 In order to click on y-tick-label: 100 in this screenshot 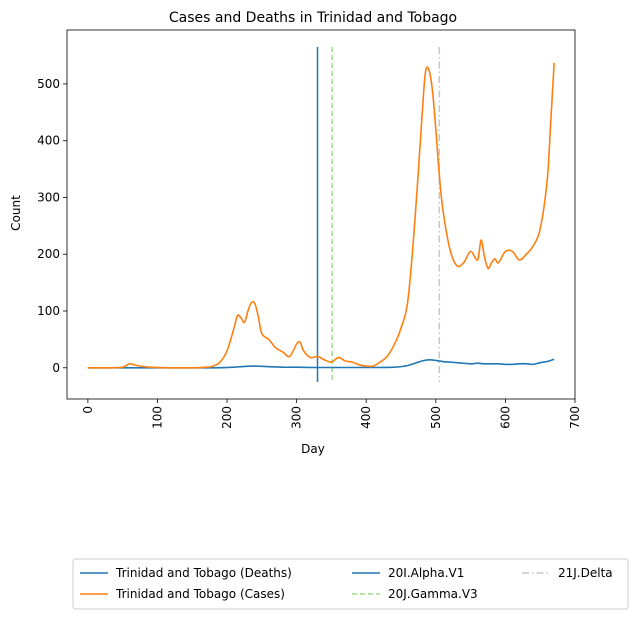, I will do `click(48, 311)`.